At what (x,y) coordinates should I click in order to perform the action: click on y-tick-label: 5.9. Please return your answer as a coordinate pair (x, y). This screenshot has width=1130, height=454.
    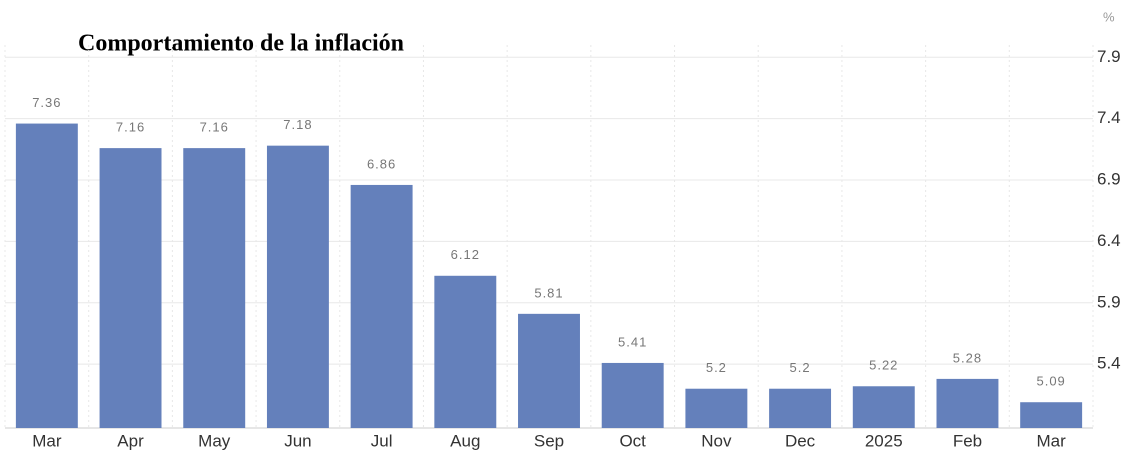
    Looking at the image, I should click on (1109, 301).